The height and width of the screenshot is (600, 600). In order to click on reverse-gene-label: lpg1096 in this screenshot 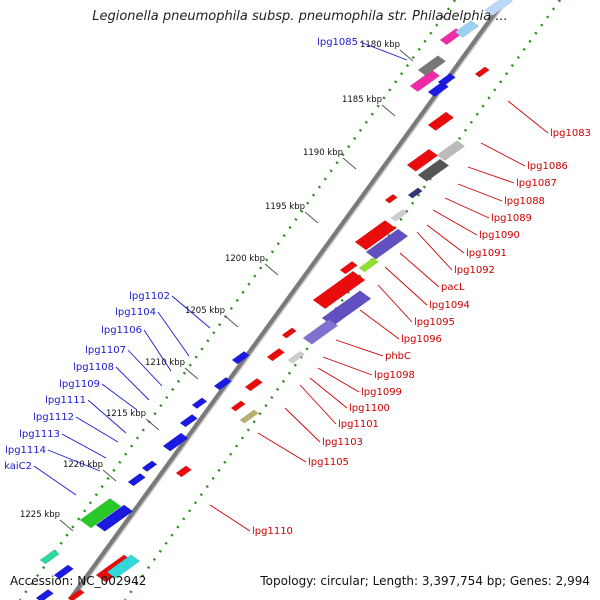, I will do `click(421, 339)`.